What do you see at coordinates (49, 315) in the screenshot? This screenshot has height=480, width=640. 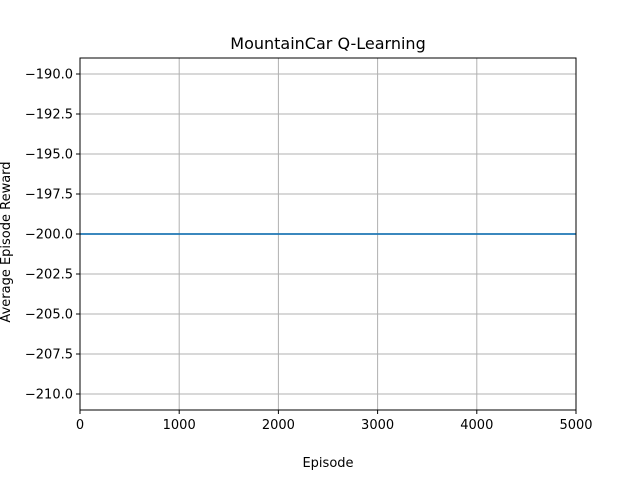 I see `y-tick-label: −205.0` at bounding box center [49, 315].